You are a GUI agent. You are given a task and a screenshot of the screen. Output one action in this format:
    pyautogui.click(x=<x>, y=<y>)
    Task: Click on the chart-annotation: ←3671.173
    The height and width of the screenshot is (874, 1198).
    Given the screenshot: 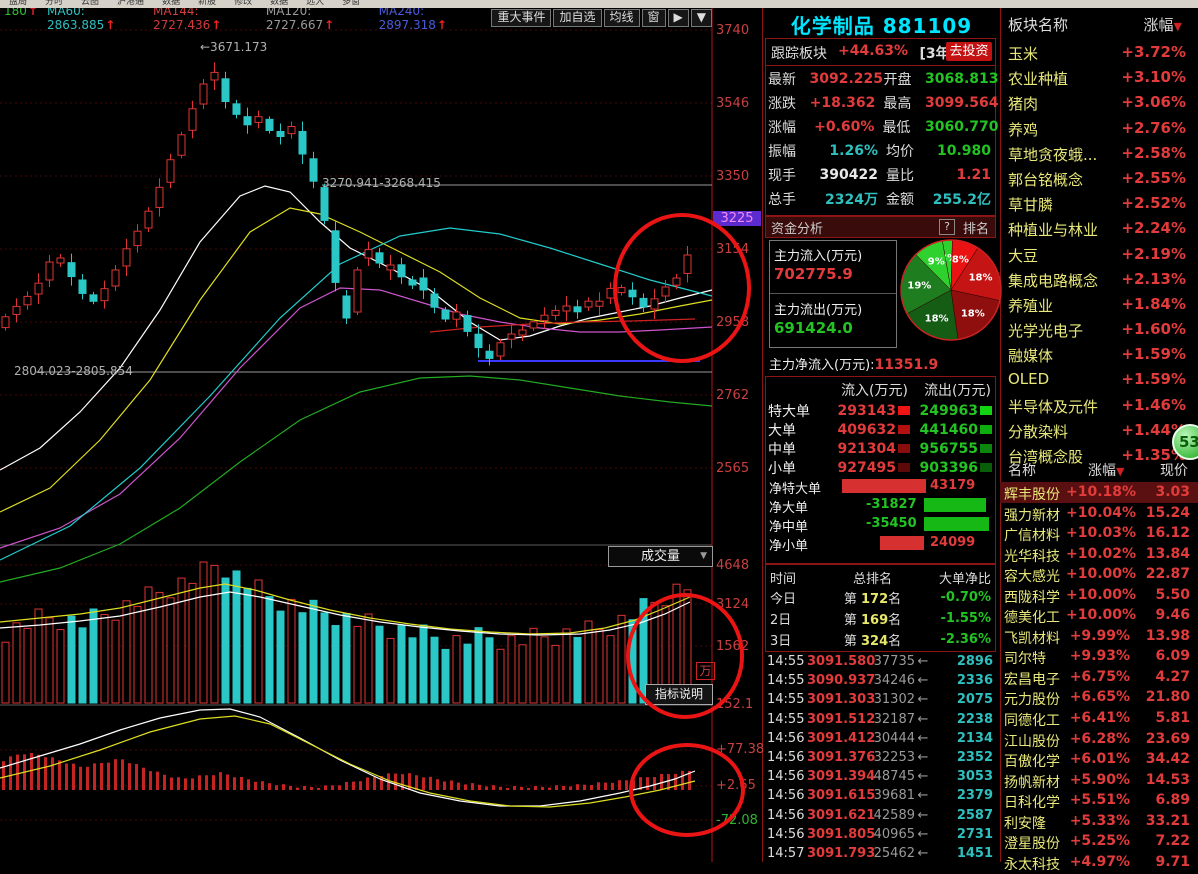 What is the action you would take?
    pyautogui.click(x=234, y=47)
    